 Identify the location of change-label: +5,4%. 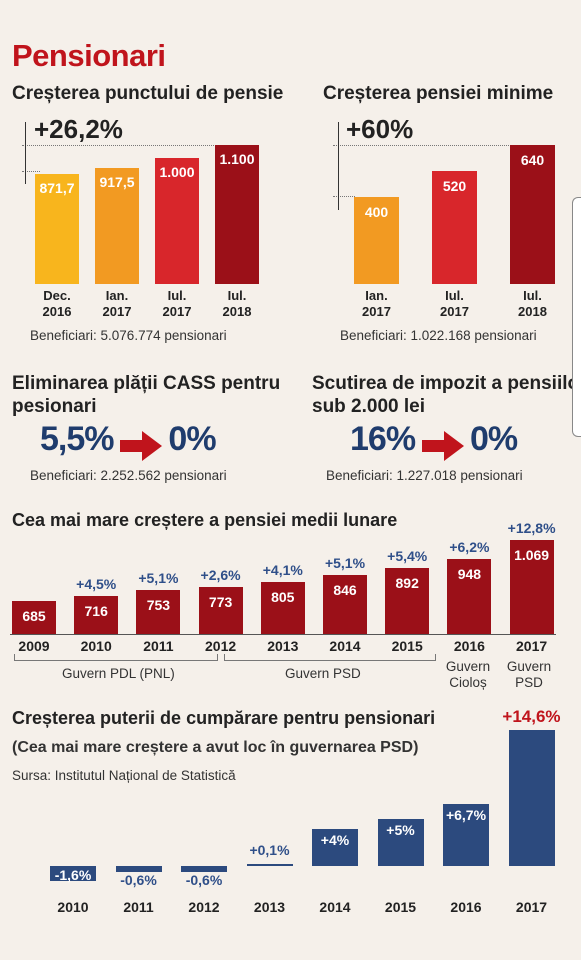
(407, 555).